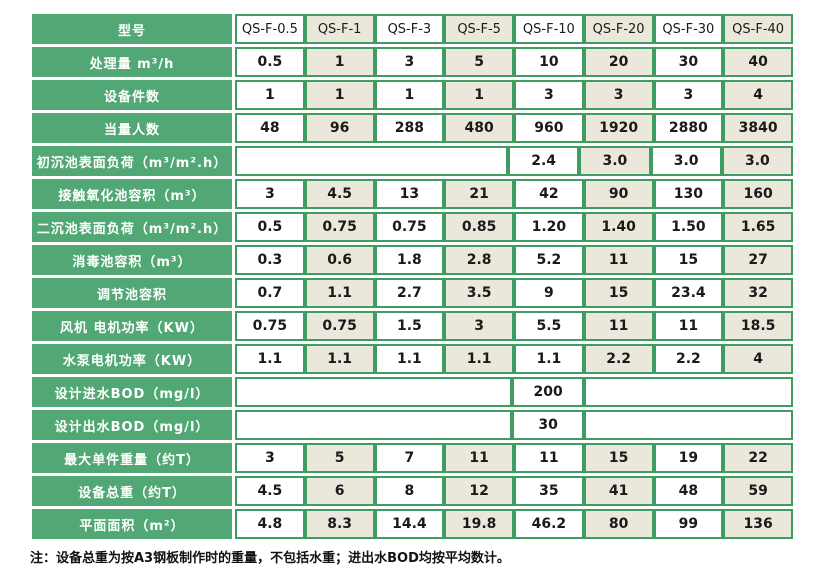 The image size is (815, 573). I want to click on table-row: 消毒池容积（m³） 0.3 0.6 1.8 2.8 5.2 11 15 27, so click(412, 260).